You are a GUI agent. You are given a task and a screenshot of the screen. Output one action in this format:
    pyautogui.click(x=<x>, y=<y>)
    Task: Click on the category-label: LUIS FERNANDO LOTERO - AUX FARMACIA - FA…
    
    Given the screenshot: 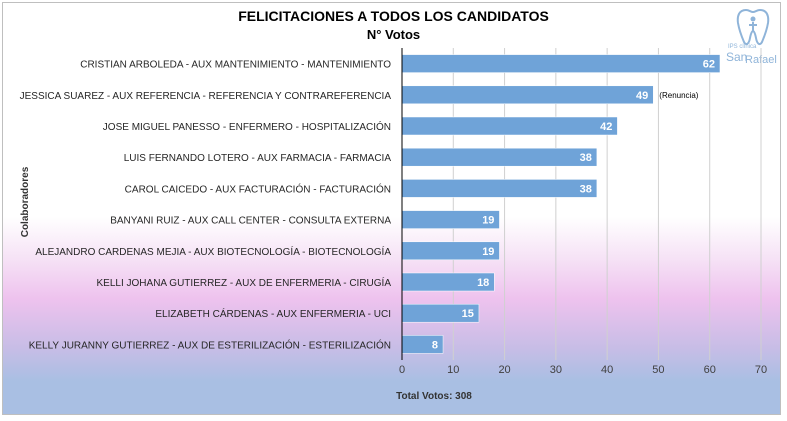 What is the action you would take?
    pyautogui.click(x=258, y=158)
    